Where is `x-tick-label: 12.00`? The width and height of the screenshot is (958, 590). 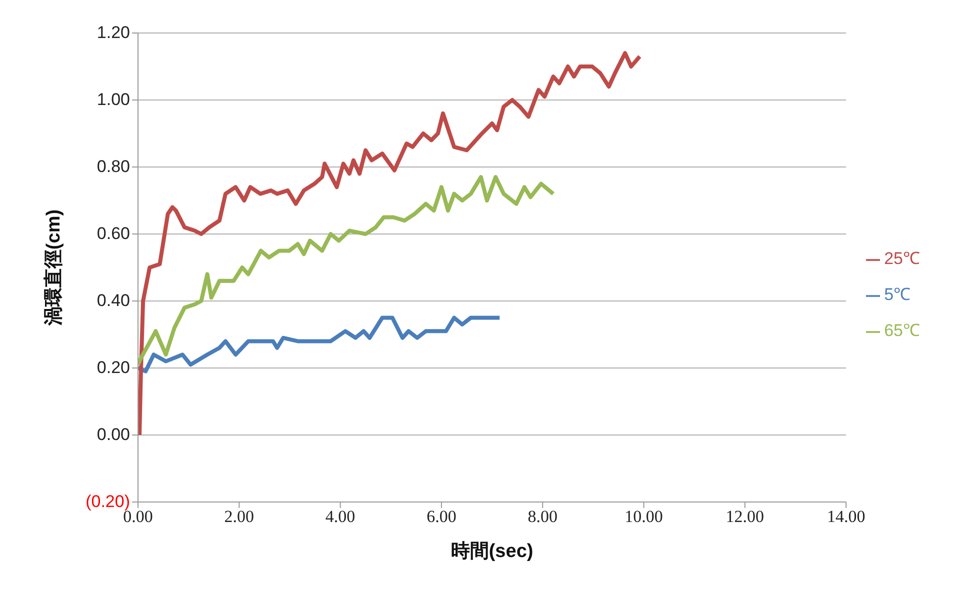
x-tick-label: 12.00 is located at coordinates (745, 516).